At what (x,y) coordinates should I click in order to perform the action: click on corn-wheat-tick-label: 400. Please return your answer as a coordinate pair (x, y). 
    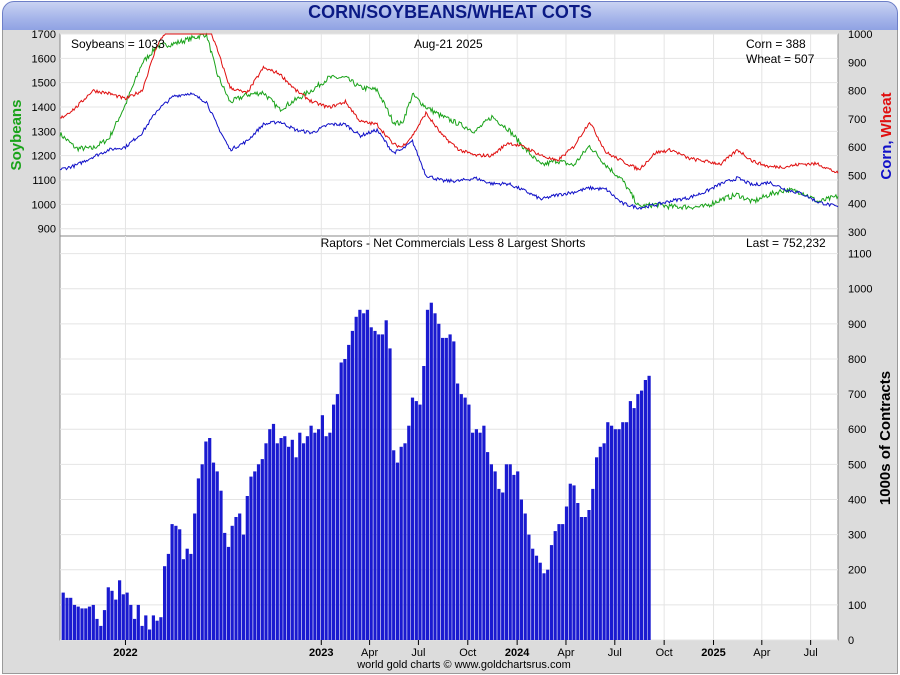
    Looking at the image, I should click on (857, 205).